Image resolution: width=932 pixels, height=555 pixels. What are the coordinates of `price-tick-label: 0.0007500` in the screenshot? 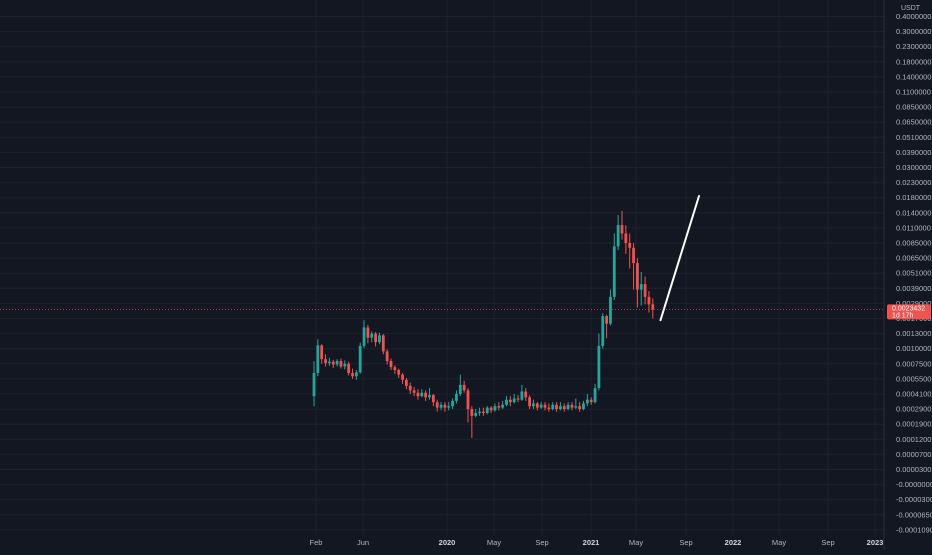 It's located at (913, 363).